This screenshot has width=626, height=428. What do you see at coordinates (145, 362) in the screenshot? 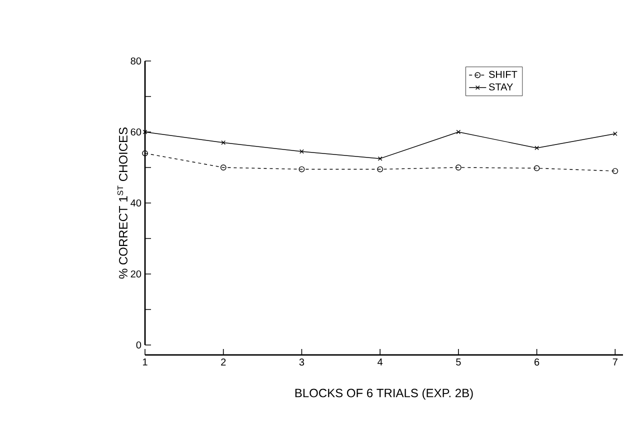
I see `x-tick-label: 1` at bounding box center [145, 362].